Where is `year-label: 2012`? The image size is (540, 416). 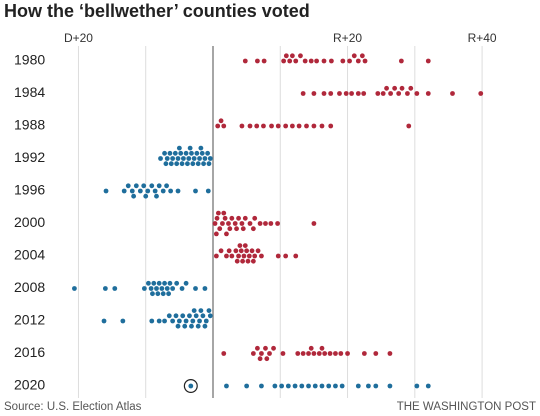
year-label: 2012 is located at coordinates (29, 320).